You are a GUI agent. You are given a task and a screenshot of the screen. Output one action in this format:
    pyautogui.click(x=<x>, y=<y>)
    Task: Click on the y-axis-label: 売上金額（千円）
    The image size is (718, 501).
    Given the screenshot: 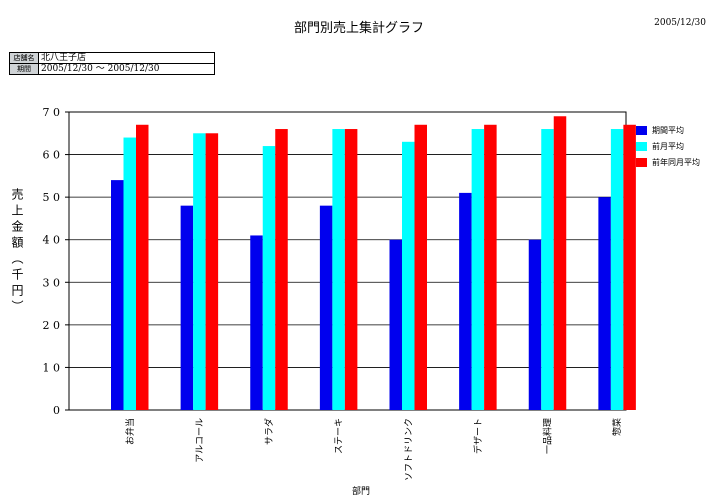 What is the action you would take?
    pyautogui.click(x=17, y=252)
    